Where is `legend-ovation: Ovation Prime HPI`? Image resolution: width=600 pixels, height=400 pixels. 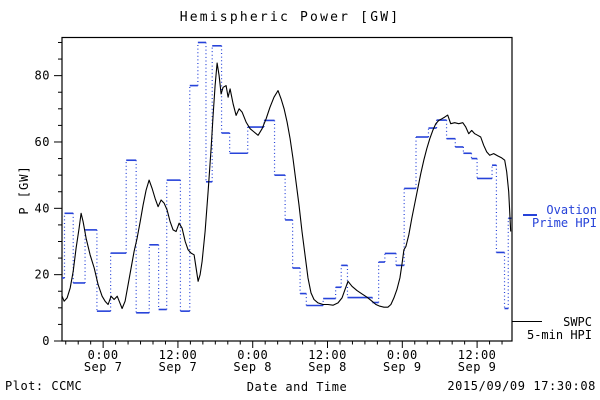
legend-ovation: Ovation Prime HPI is located at coordinates (548, 216).